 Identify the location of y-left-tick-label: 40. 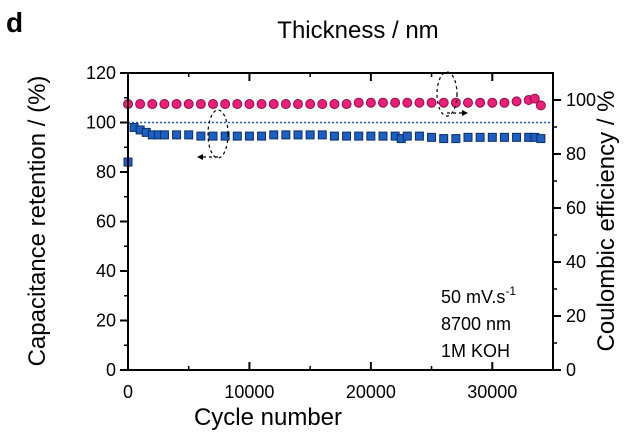
(106, 271).